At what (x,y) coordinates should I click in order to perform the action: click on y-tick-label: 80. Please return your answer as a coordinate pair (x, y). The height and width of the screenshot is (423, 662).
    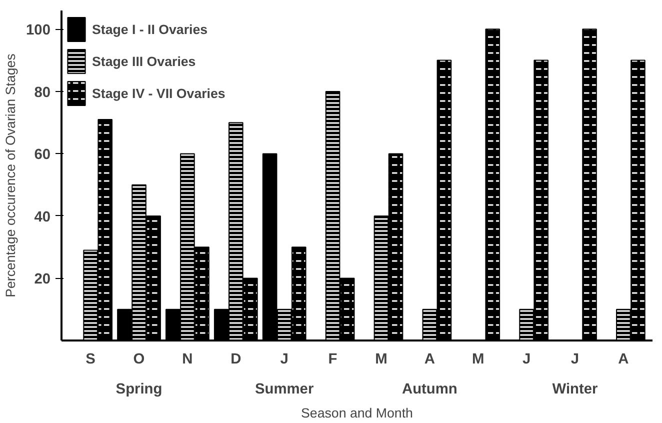
    Looking at the image, I should click on (42, 92).